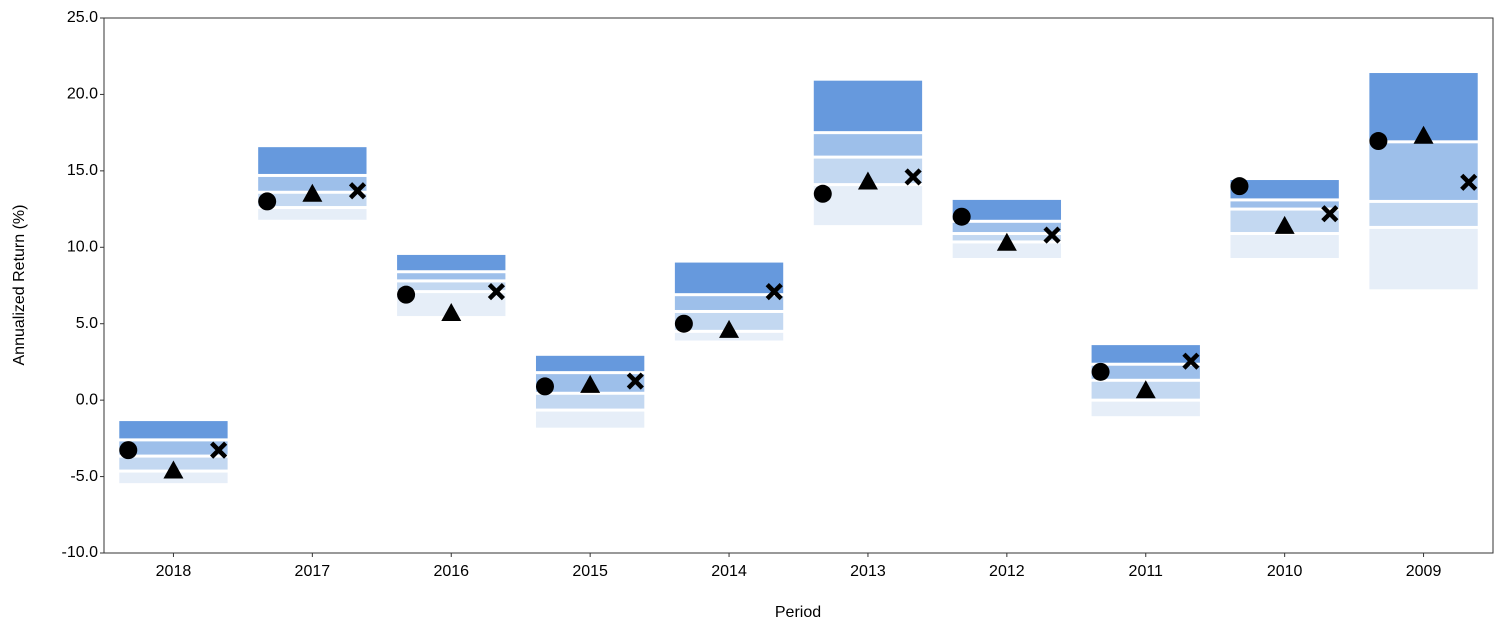  Describe the element at coordinates (19, 285) in the screenshot. I see `y-axis-label: Annualized Return (%)` at that location.